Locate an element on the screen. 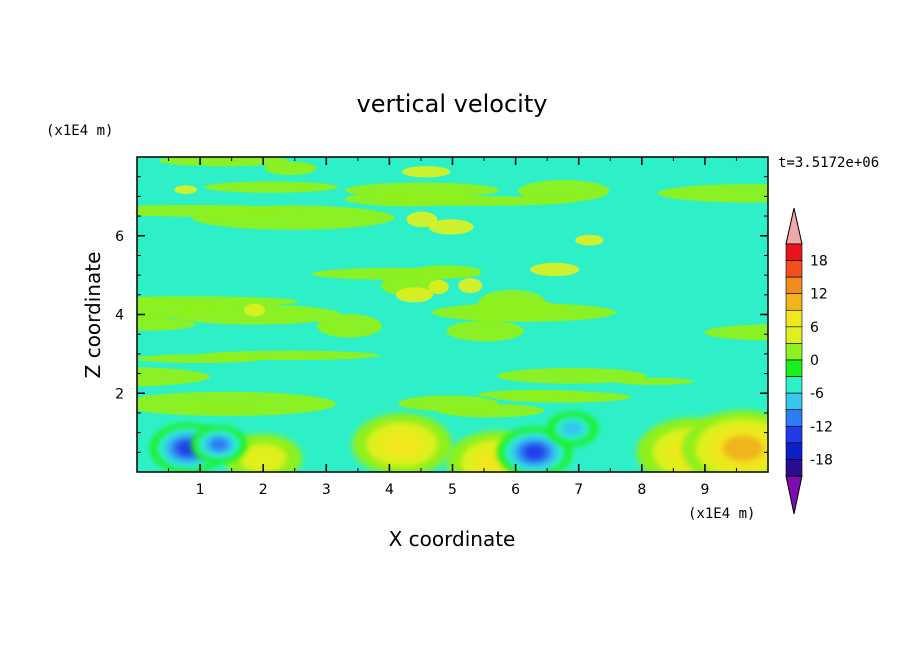  time-label: t=3.5172e+06 is located at coordinates (828, 163).